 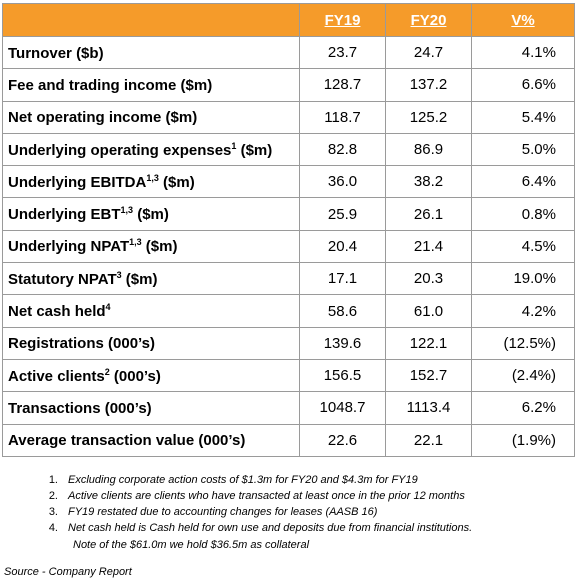 I want to click on cell-fy19: 128.7, so click(x=342, y=85).